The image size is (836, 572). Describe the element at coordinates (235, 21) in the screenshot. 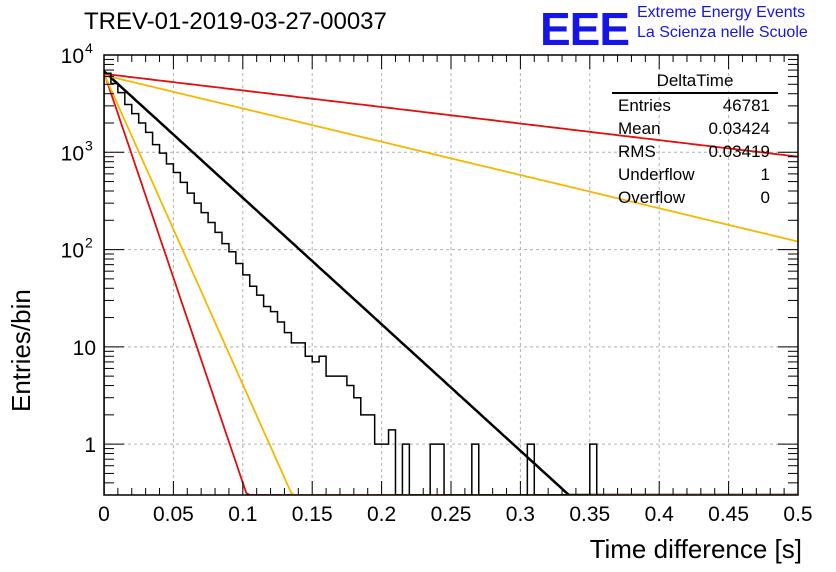

I see `chart-title: TREV-01-2019-03-27-00037` at that location.